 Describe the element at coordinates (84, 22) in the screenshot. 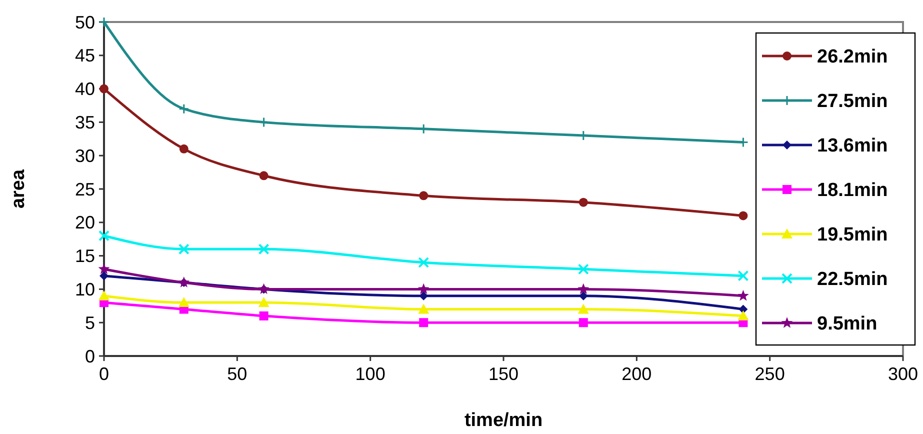

I see `y-tick-label: 50` at that location.